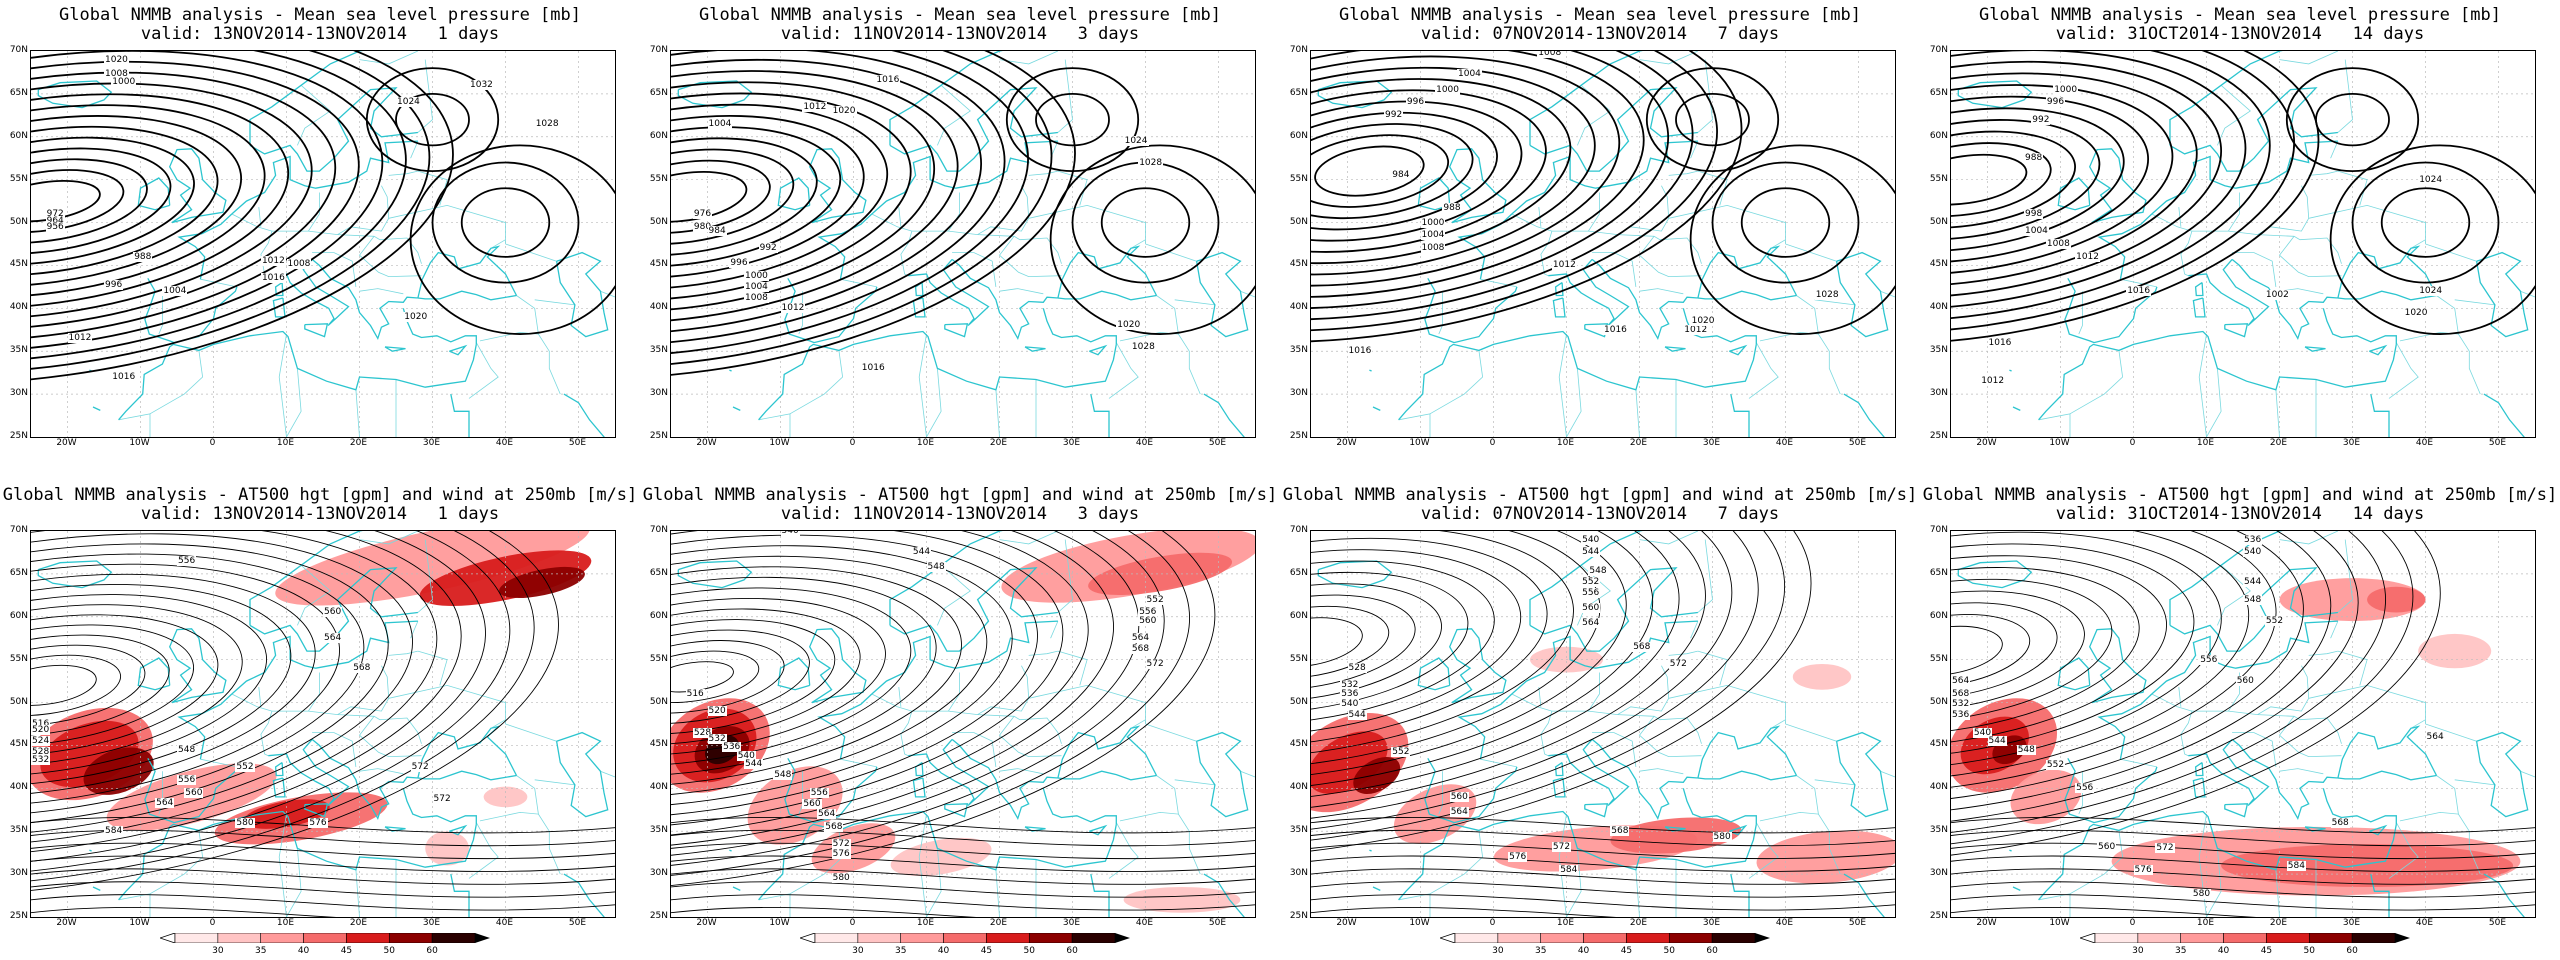 The width and height of the screenshot is (2560, 960). Describe the element at coordinates (55, 226) in the screenshot. I see `contour-label: 956` at that location.